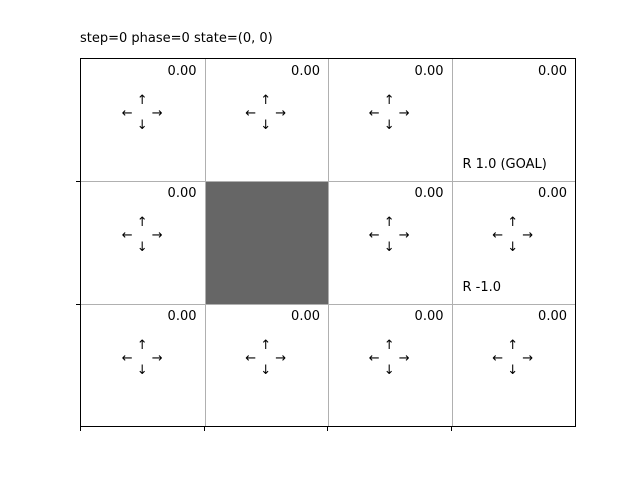 This screenshot has width=640, height=480. I want to click on grid-cell-0-0: 0.00 ↑ ← → ↓, so click(143, 120).